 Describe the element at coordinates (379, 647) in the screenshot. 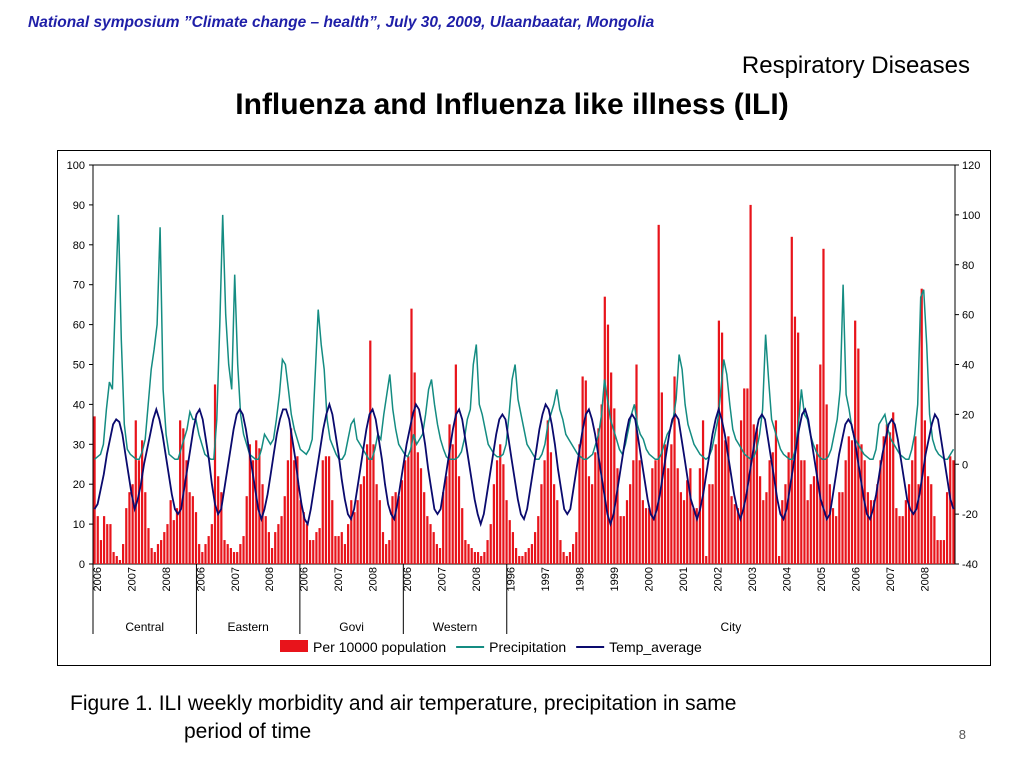

I see `legend-label: Per 10000 population` at that location.